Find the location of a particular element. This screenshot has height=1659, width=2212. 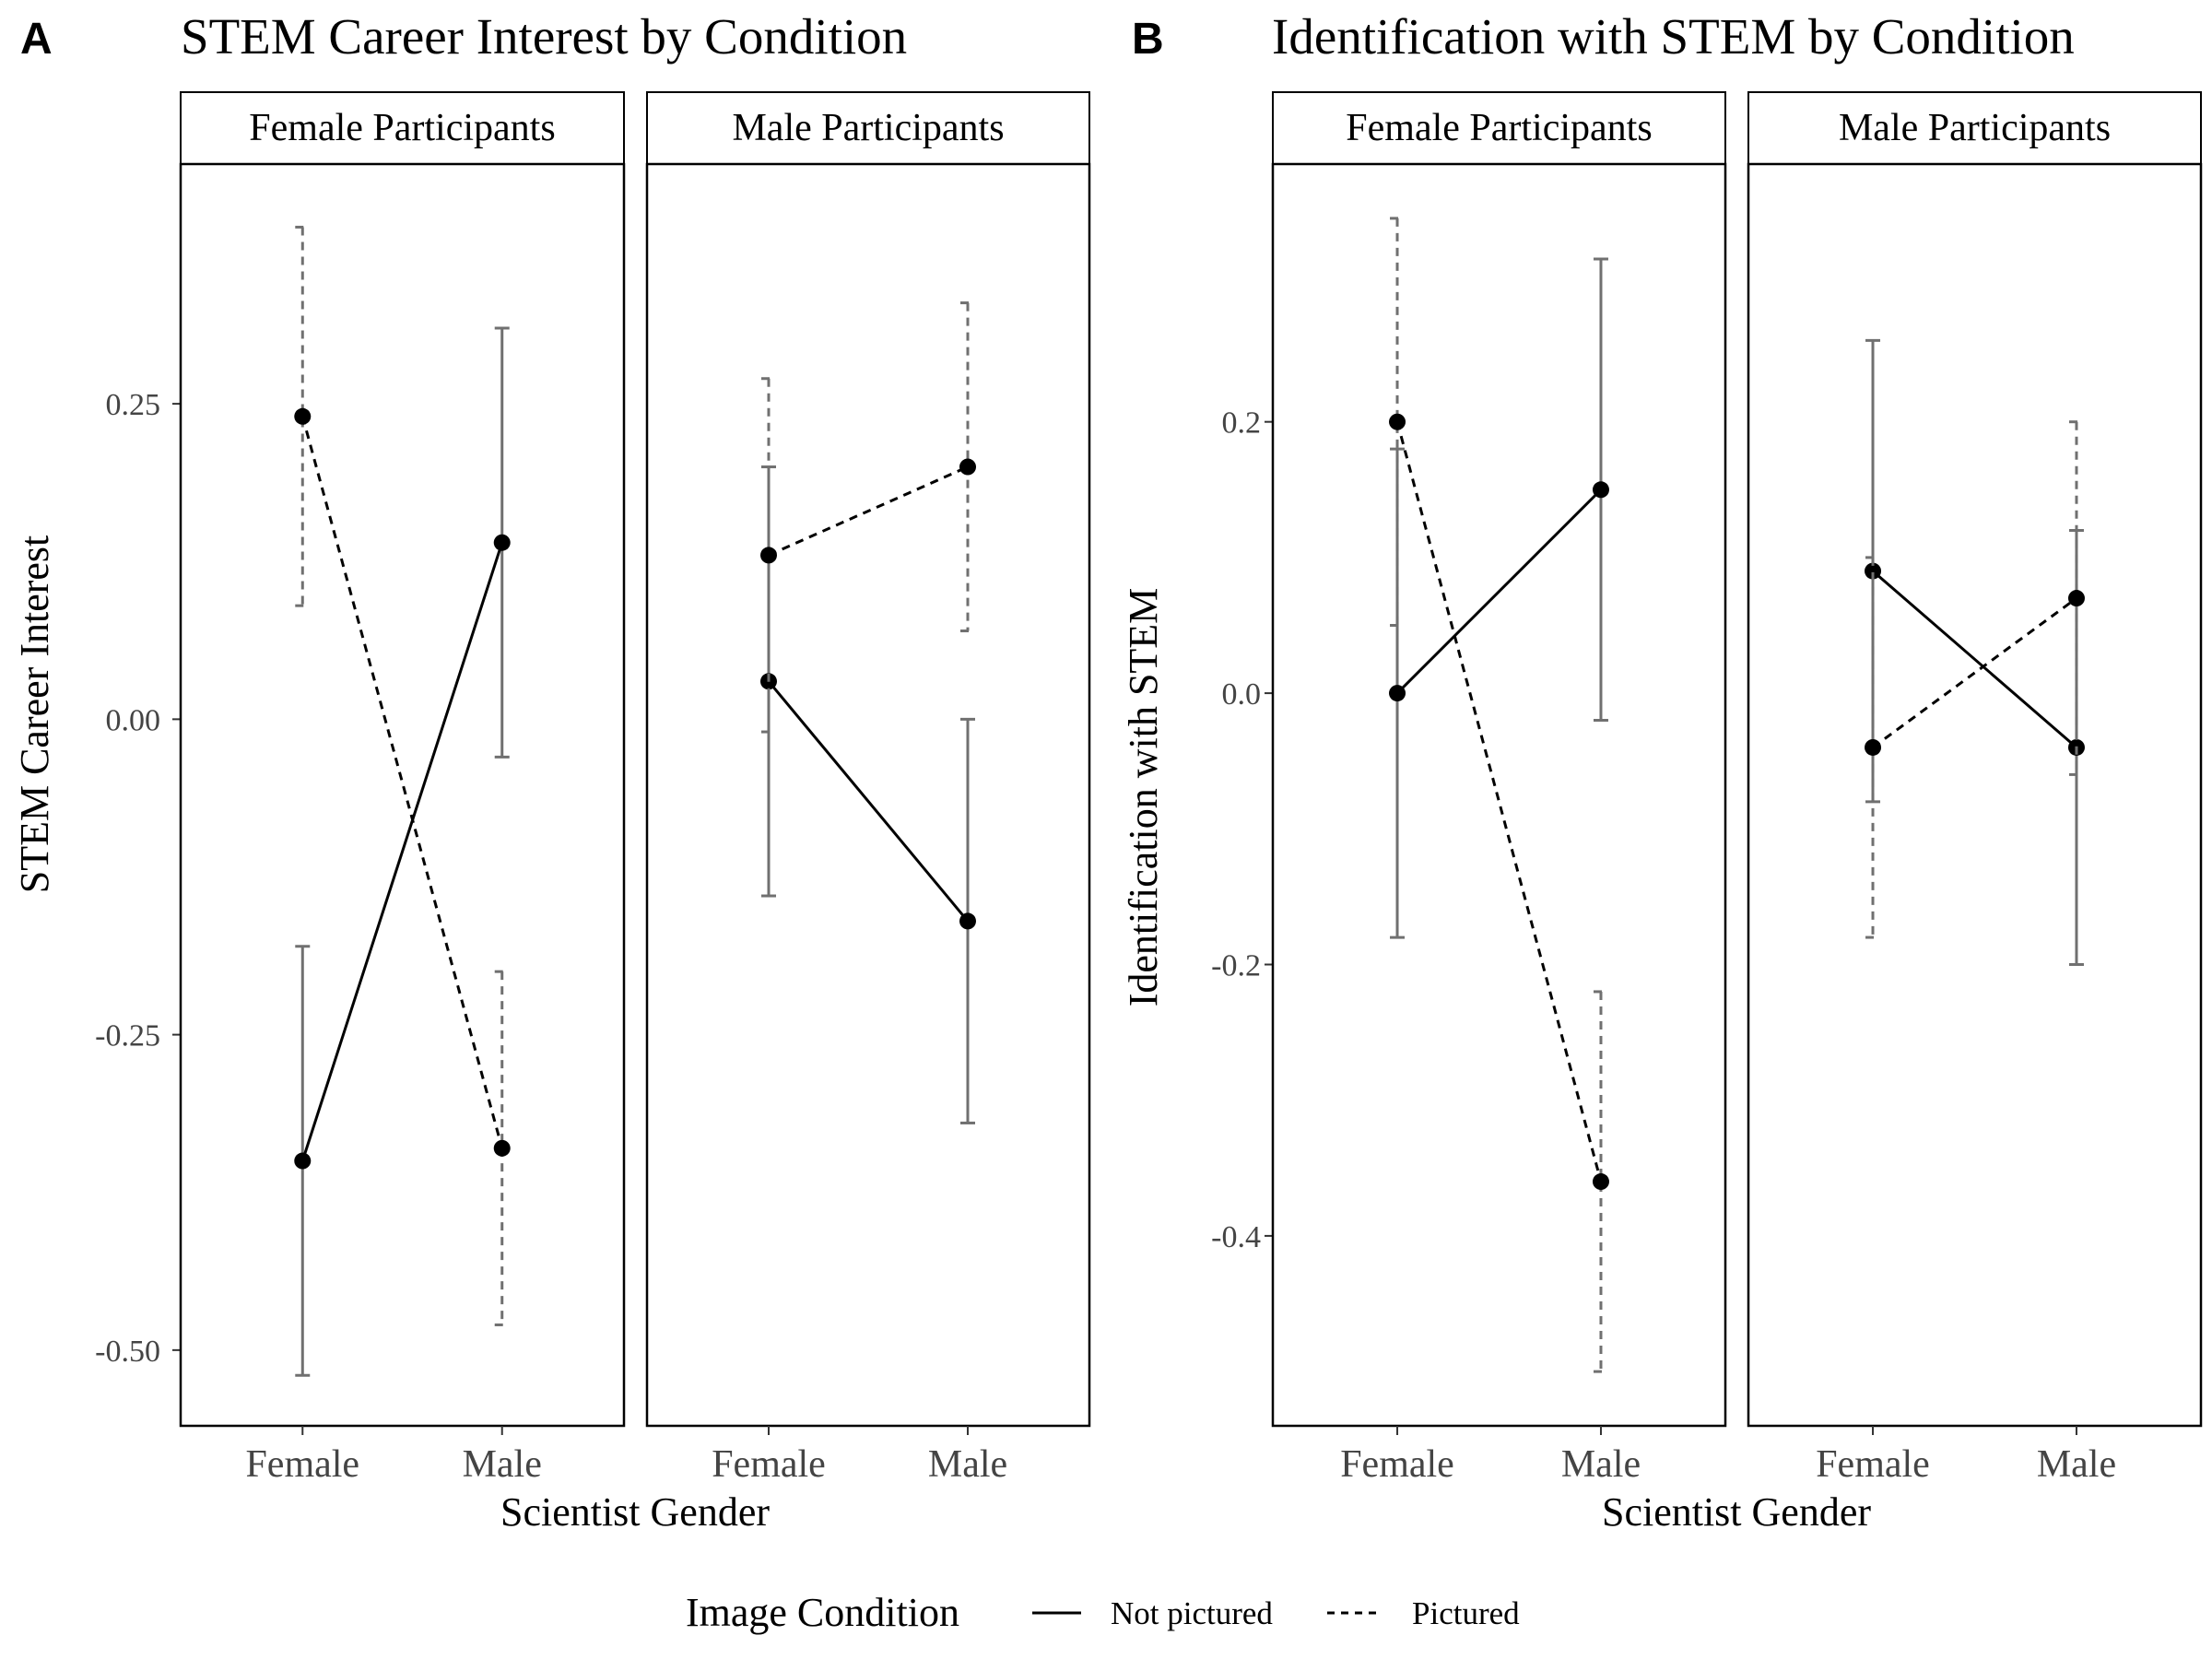

chart-a-facet-male-participants-strip-label: Male Participants is located at coordinates (868, 128).